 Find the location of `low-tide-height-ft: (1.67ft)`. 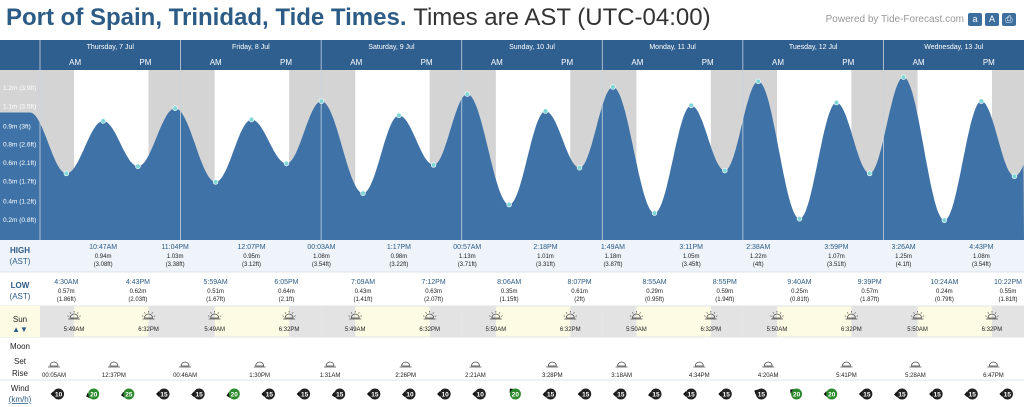

low-tide-height-ft: (1.67ft) is located at coordinates (215, 300).